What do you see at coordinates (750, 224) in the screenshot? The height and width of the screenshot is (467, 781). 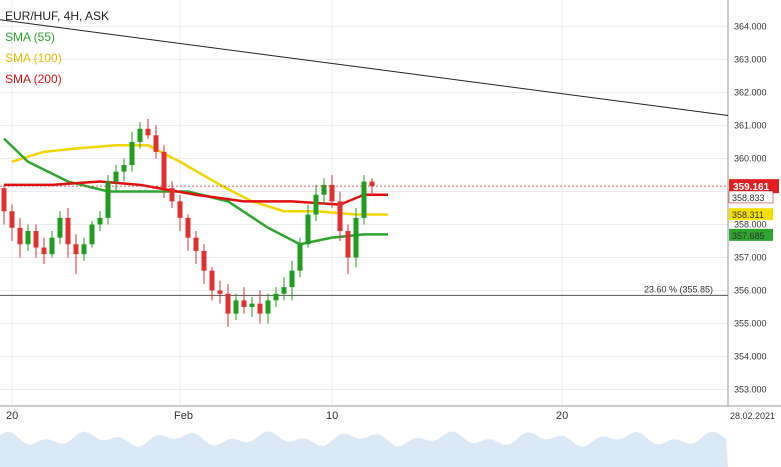 I see `y-tick-label: 358.000` at bounding box center [750, 224].